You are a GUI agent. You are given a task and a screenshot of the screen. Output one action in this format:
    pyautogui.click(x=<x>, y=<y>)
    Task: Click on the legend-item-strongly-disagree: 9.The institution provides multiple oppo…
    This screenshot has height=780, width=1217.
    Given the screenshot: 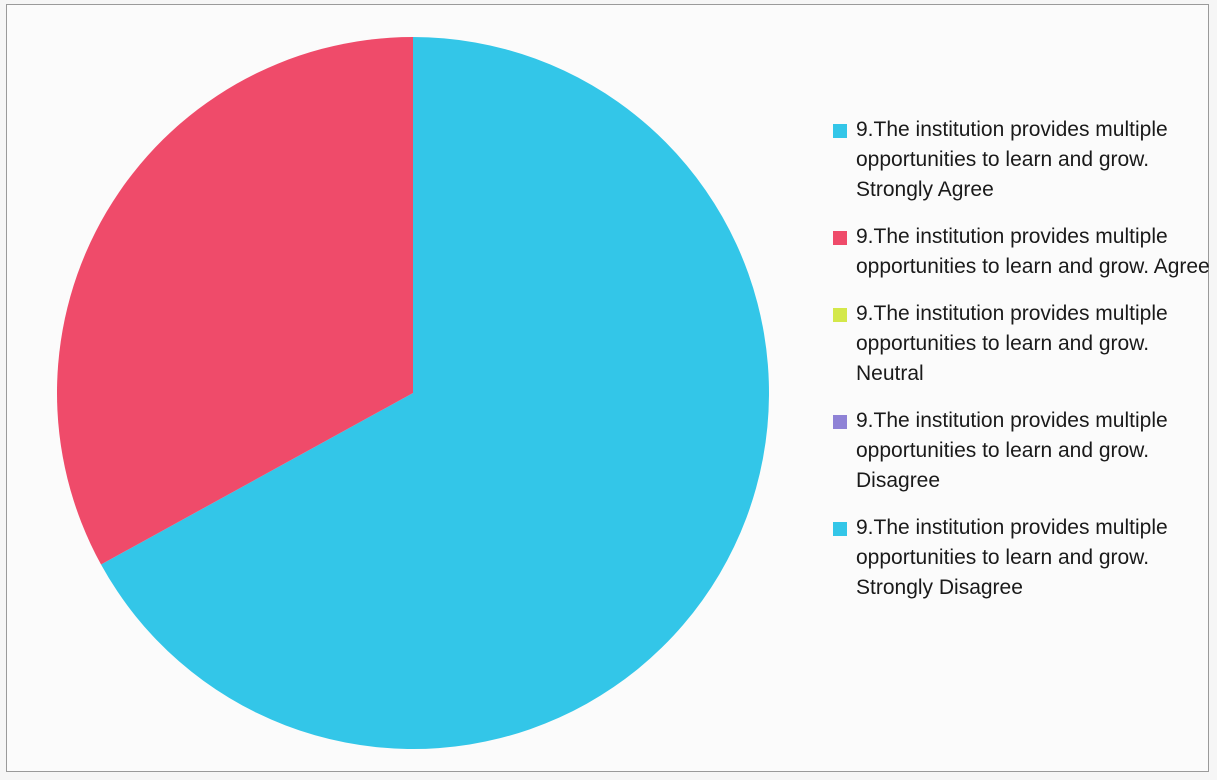 What is the action you would take?
    pyautogui.click(x=1023, y=558)
    